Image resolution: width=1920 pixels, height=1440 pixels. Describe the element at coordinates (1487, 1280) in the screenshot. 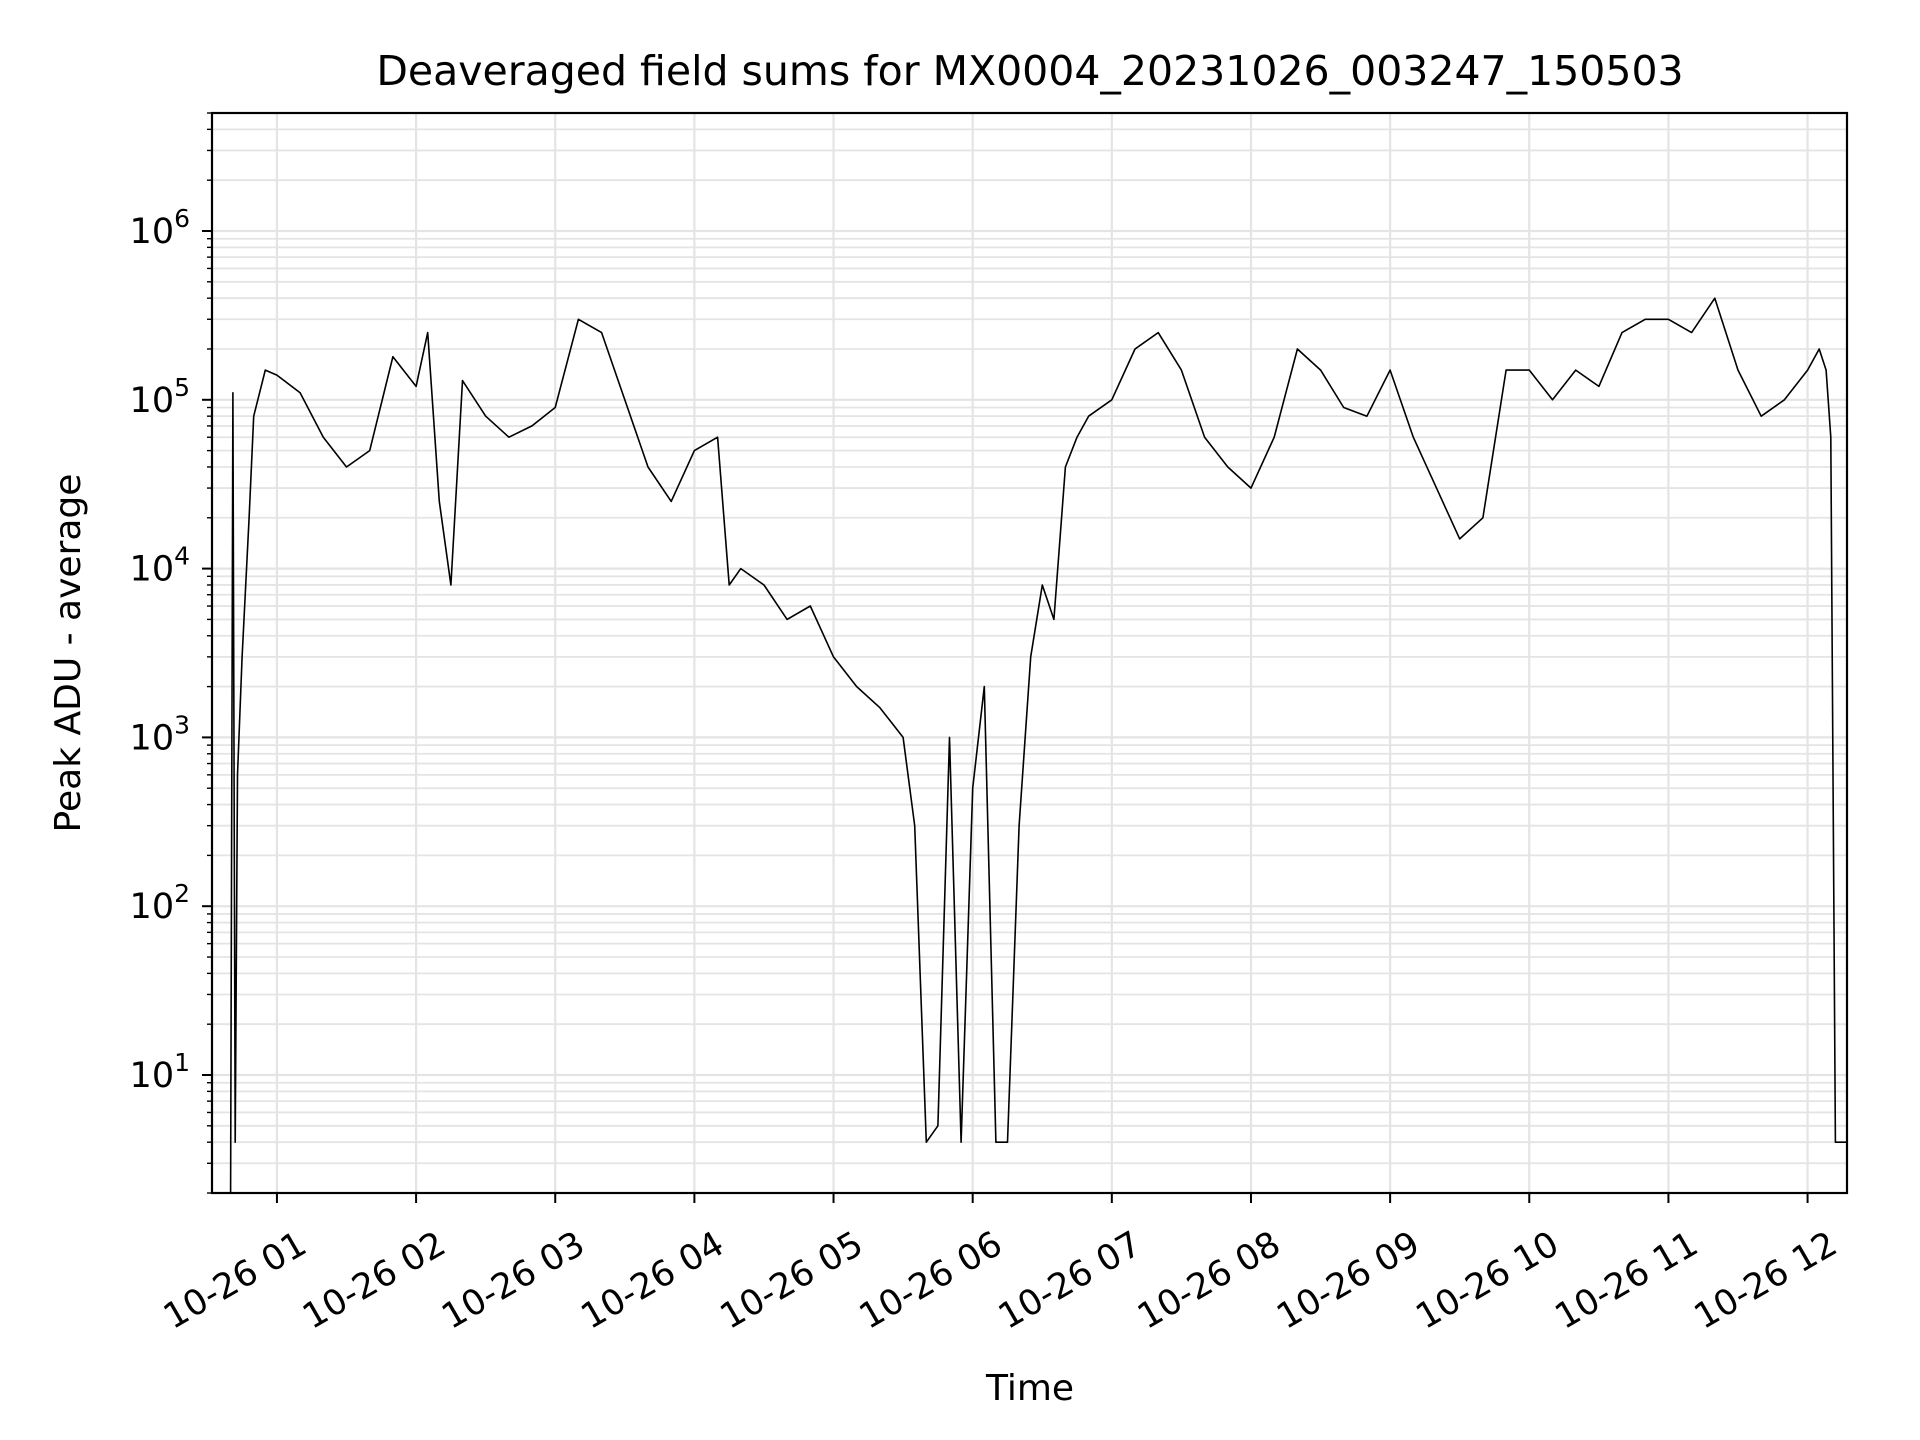

I see `x-tick-label: 10-26 10` at that location.